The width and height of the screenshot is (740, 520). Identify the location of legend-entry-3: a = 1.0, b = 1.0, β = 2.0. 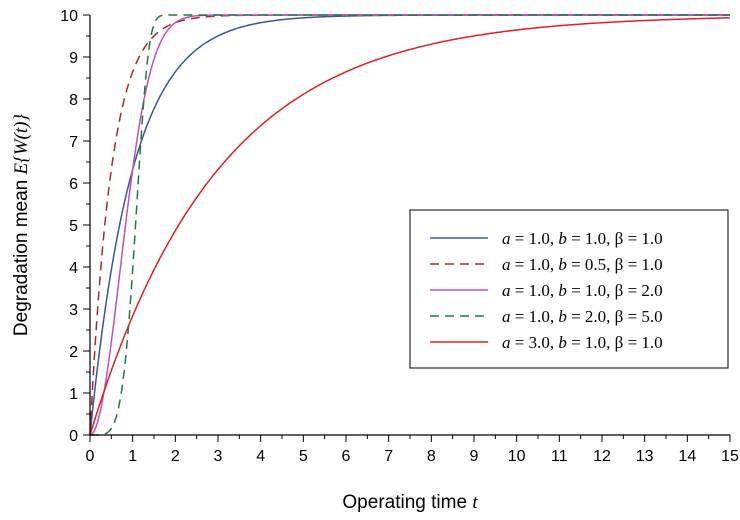
(582, 290).